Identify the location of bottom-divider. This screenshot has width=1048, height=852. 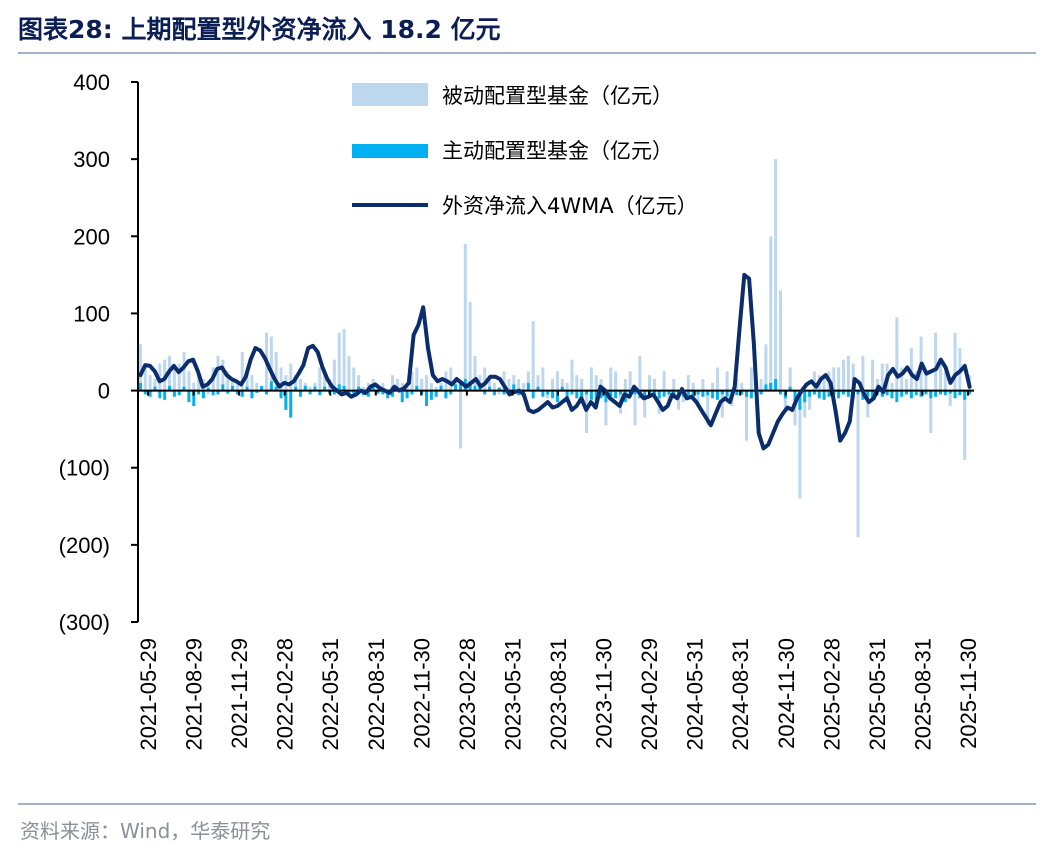
(527, 804).